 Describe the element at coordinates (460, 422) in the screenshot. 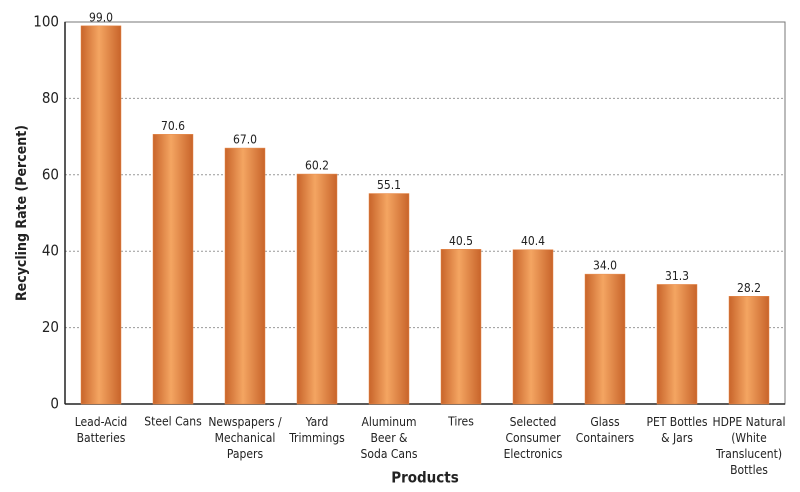

I see `x-tick-label: Tires` at that location.